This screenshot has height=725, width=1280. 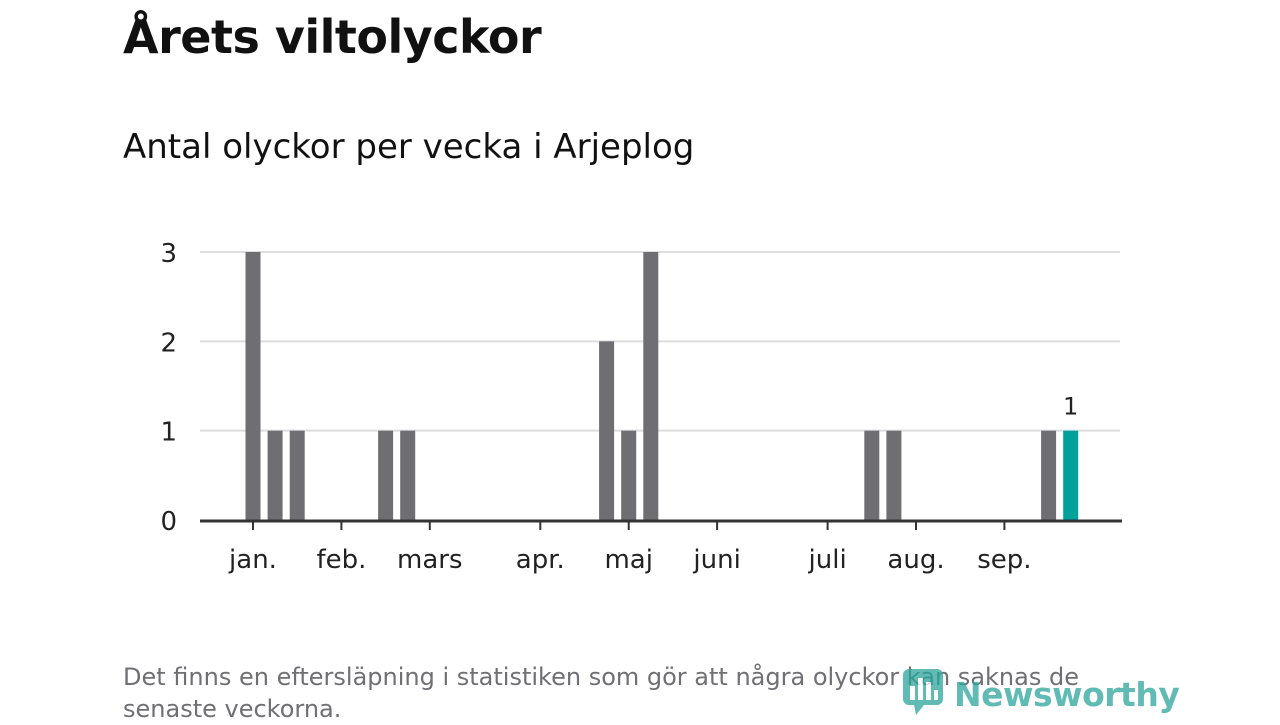 I want to click on x-tick-label: mars, so click(x=430, y=560).